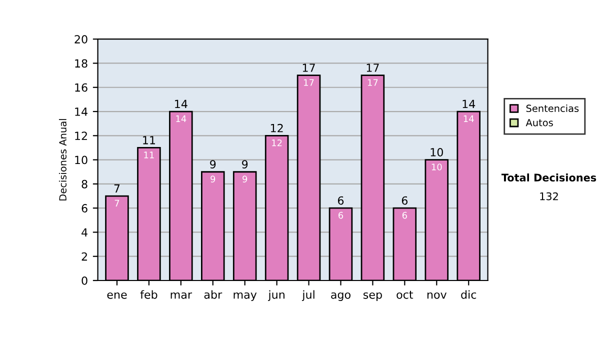 The image size is (600, 340). What do you see at coordinates (117, 203) in the screenshot?
I see `data-label: 7` at bounding box center [117, 203].